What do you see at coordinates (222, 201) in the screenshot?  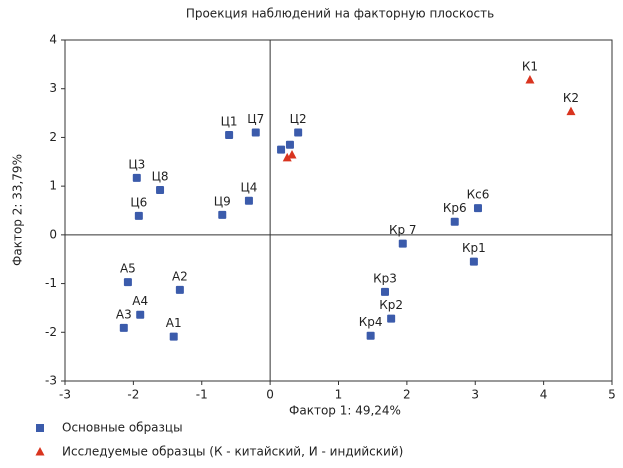 I see `point-label: Ц9` at bounding box center [222, 201].